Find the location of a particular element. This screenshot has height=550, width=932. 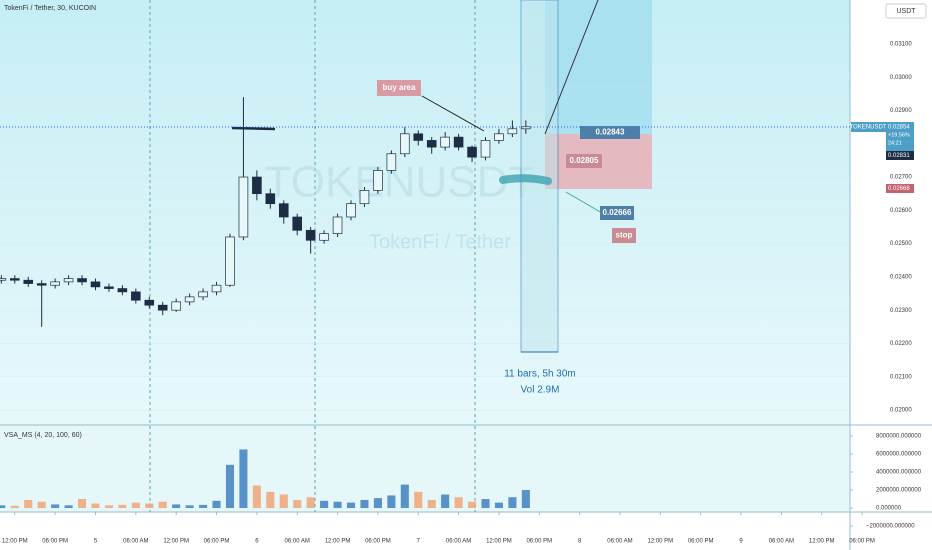

x-tick-label: 6 is located at coordinates (257, 542).